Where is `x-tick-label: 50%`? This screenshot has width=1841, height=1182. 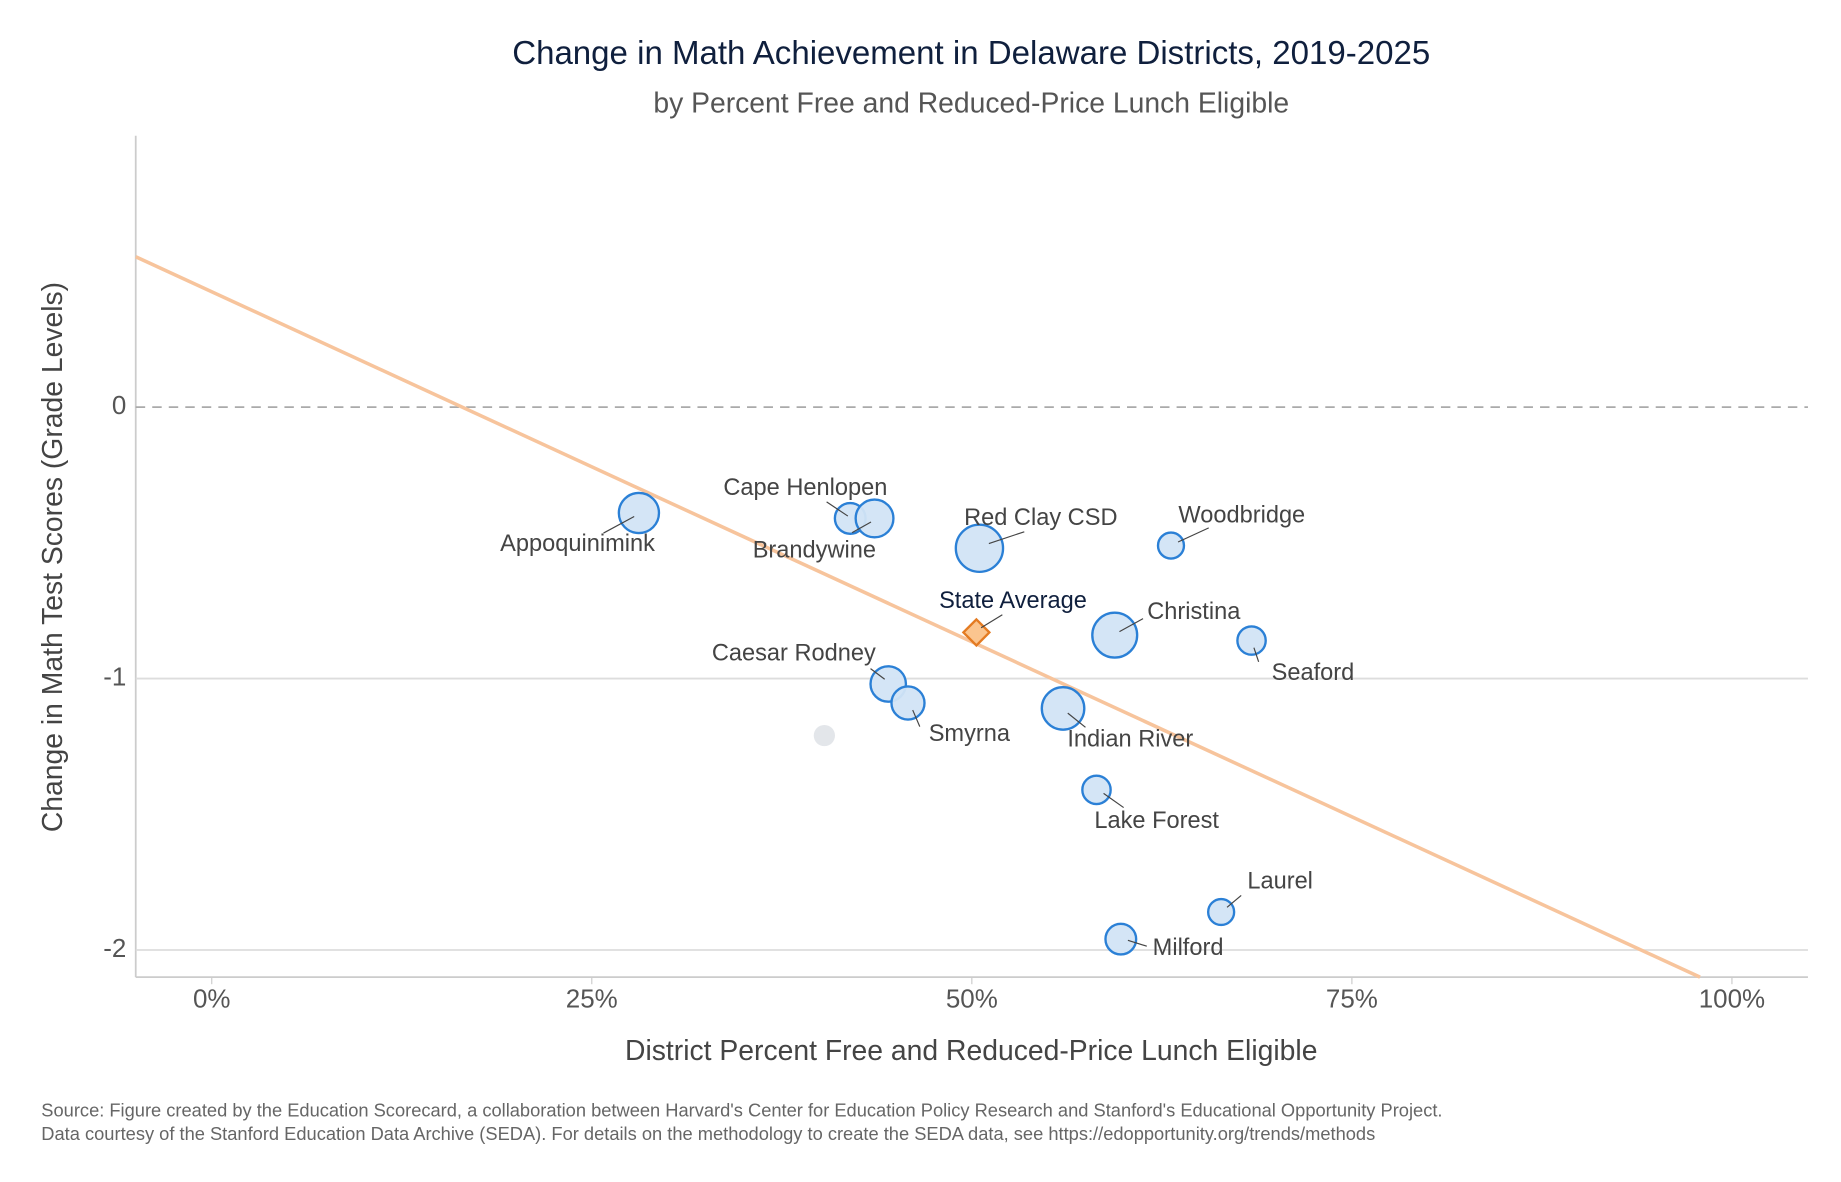 x-tick-label: 50% is located at coordinates (972, 999).